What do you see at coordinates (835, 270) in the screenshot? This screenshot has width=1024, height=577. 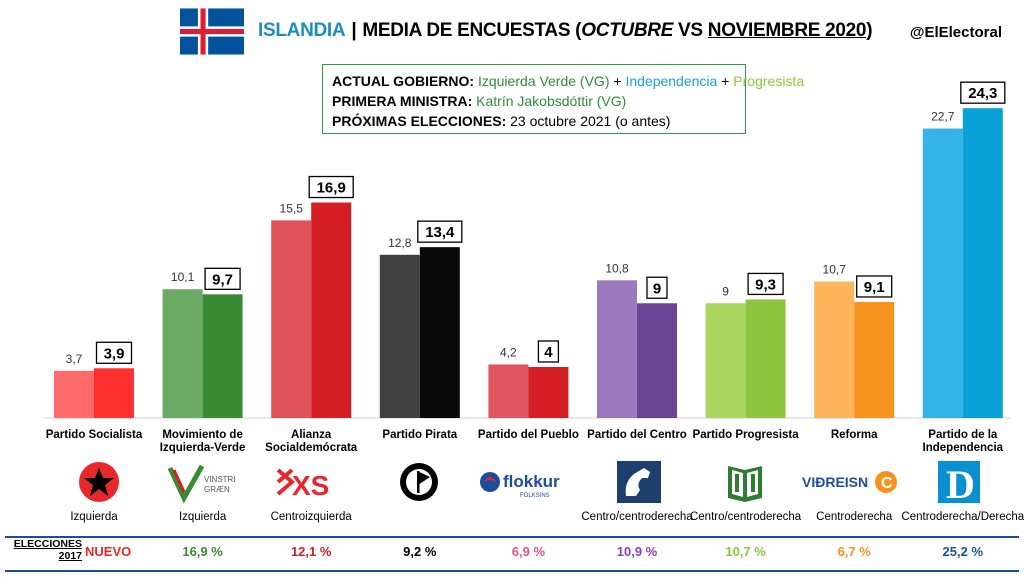 I see `value-label-october: 10,7` at bounding box center [835, 270].